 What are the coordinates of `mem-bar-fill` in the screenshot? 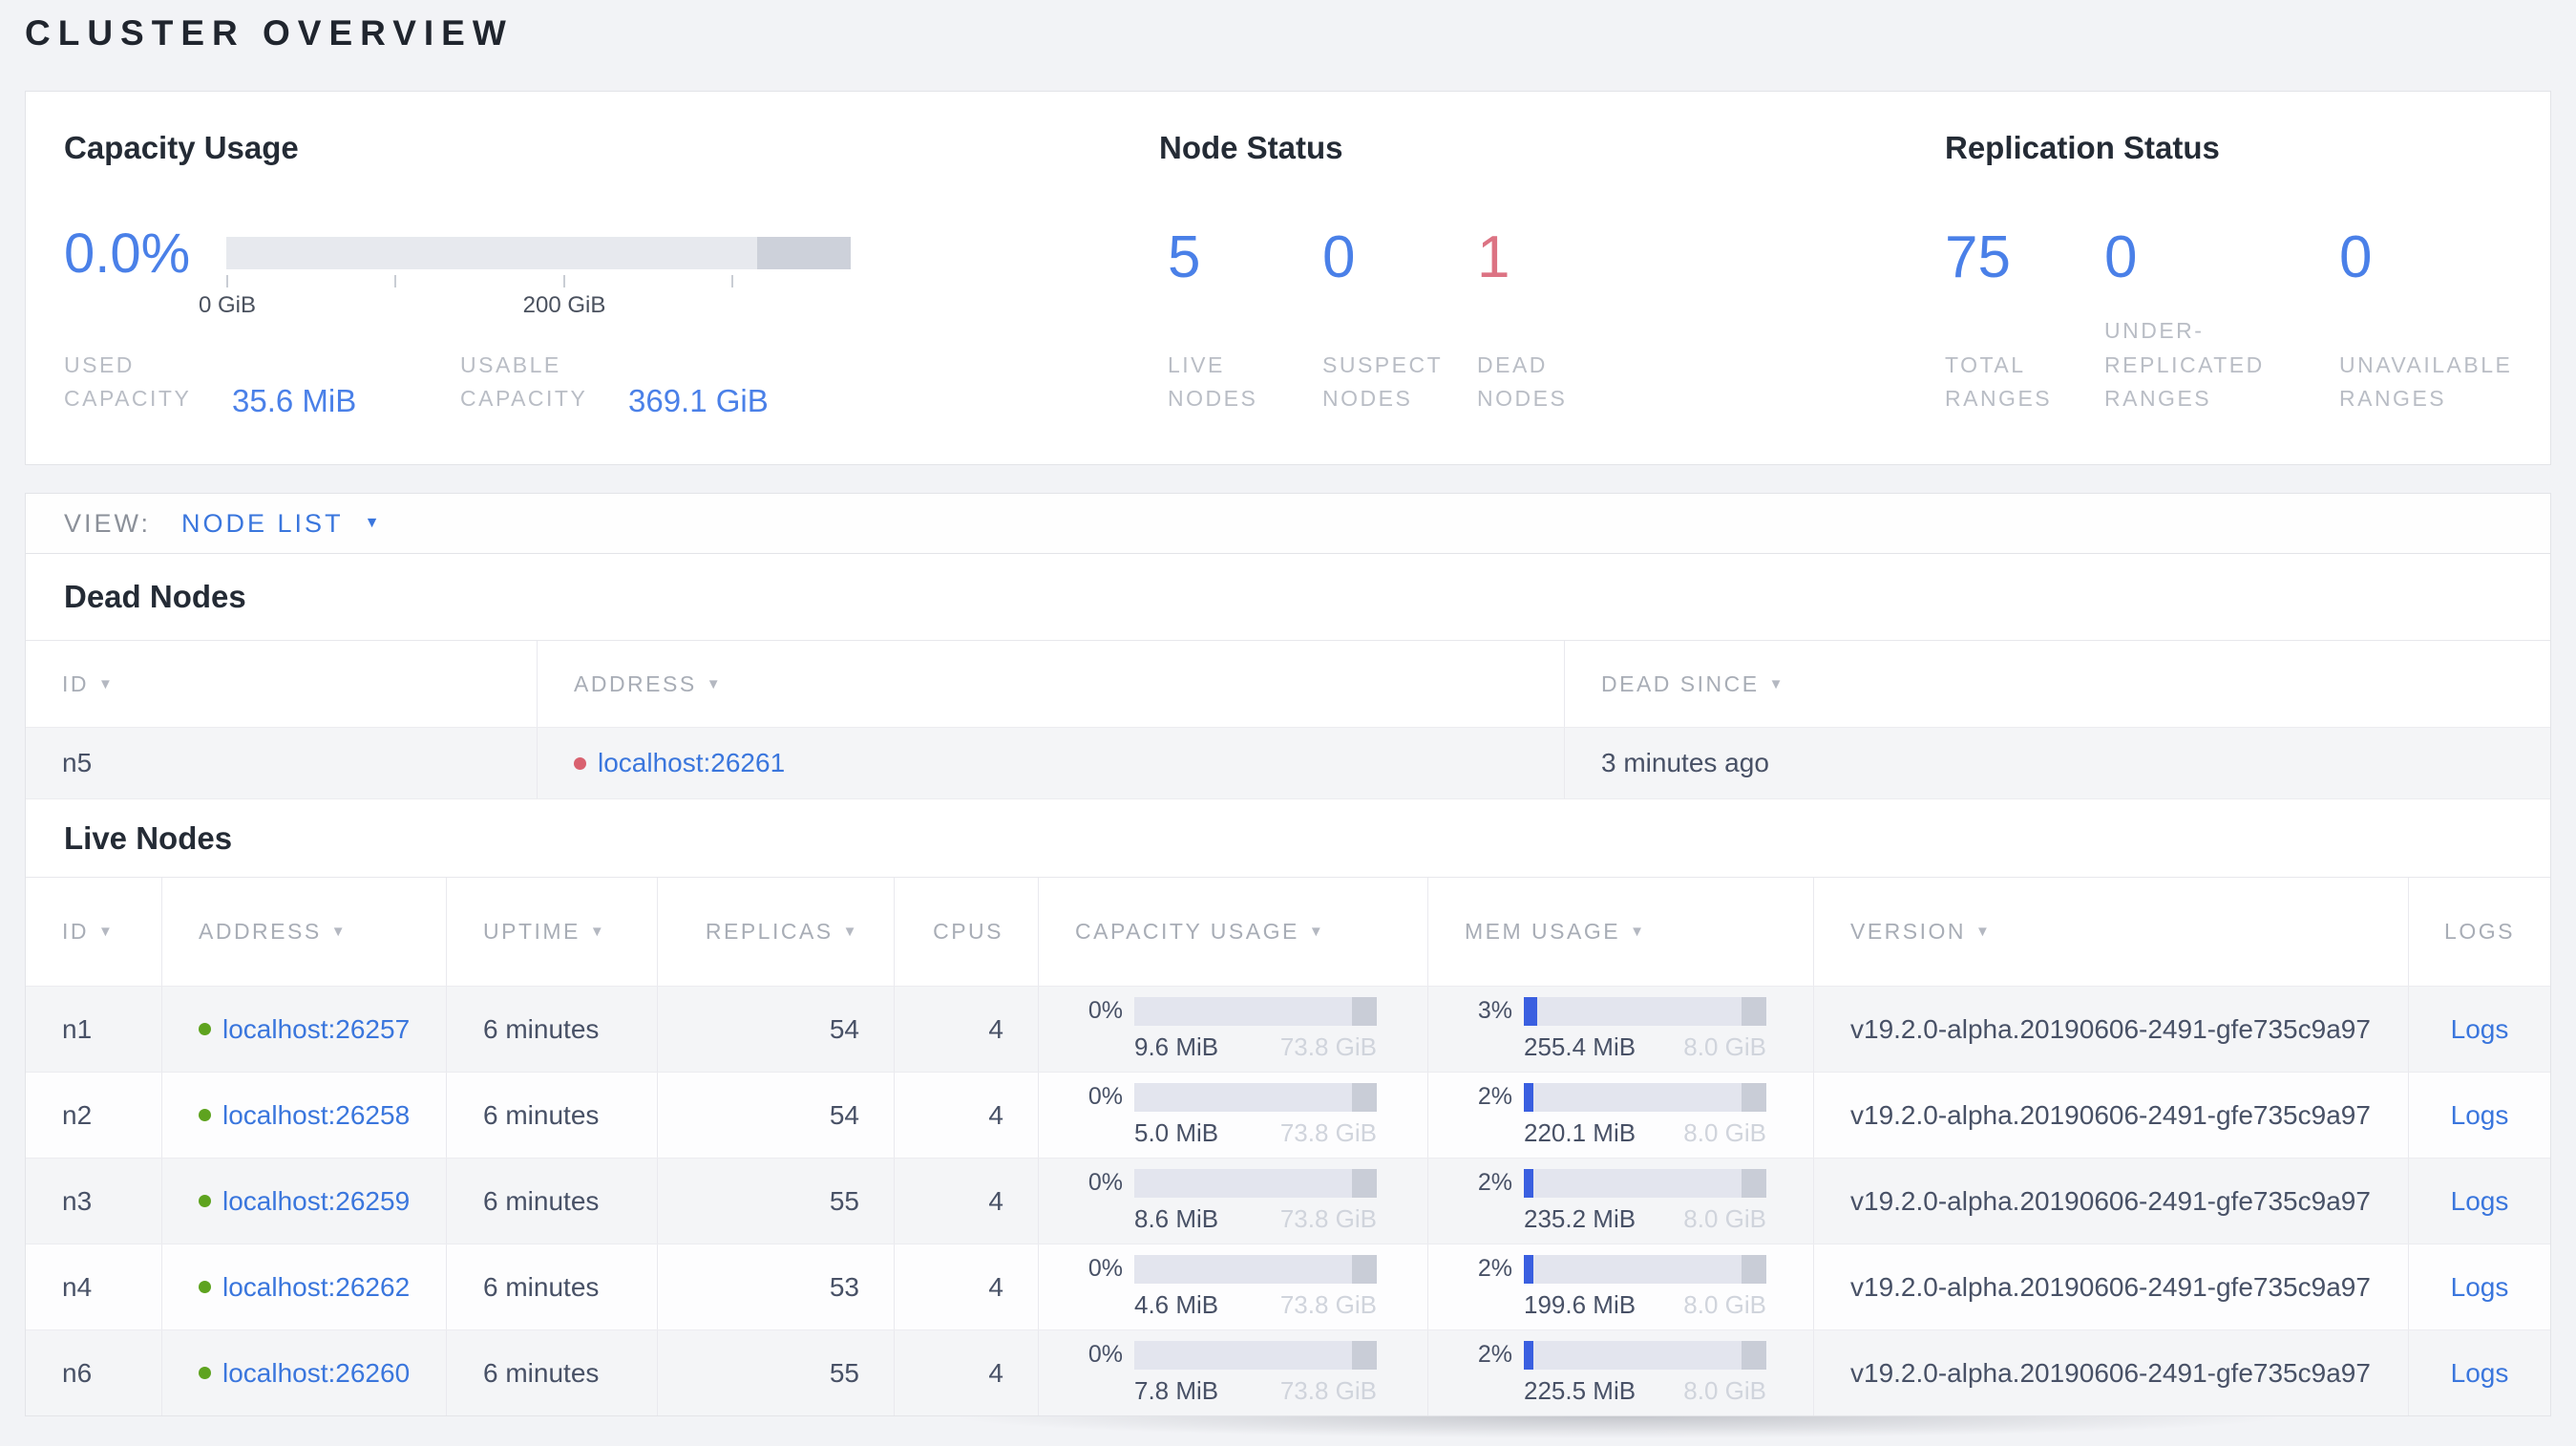 It's located at (1528, 1269).